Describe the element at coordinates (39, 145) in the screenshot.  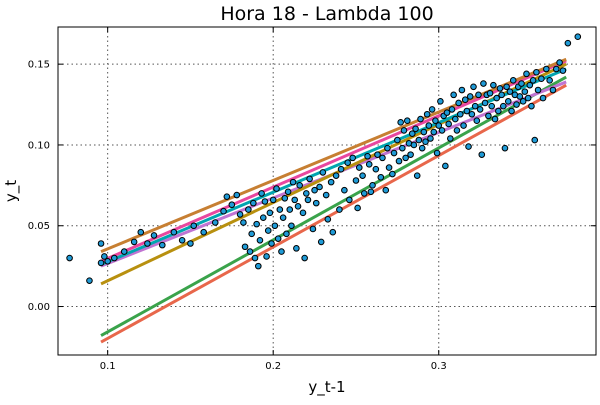
I see `y-tick-label: 0.10` at that location.